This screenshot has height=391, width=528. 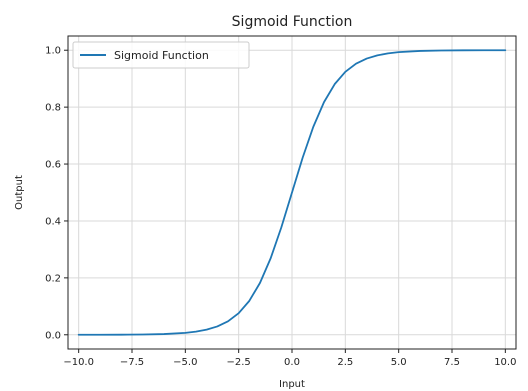 What do you see at coordinates (292, 362) in the screenshot?
I see `x-tick-label: 0.0` at bounding box center [292, 362].